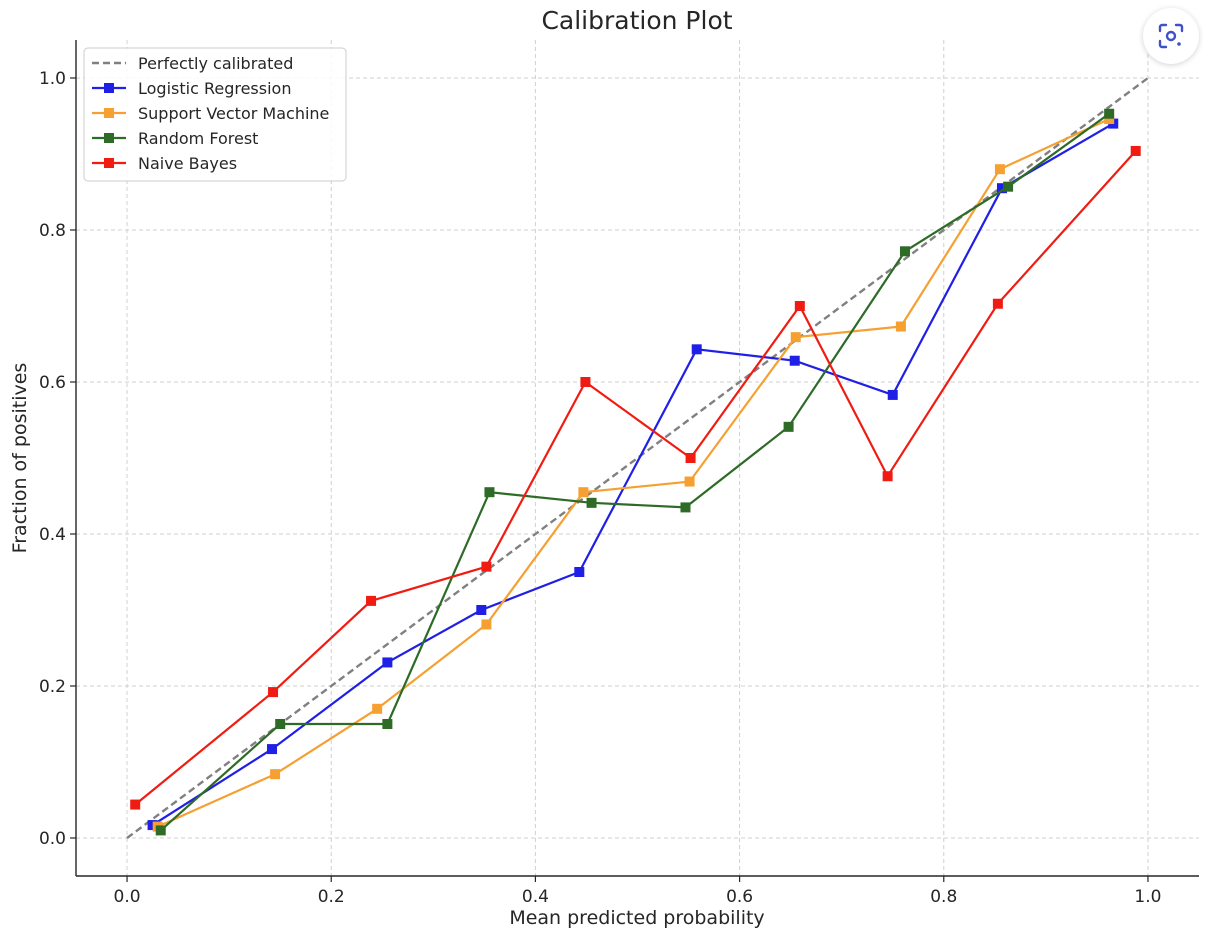 The image size is (1209, 939). I want to click on legend-box, so click(215, 114).